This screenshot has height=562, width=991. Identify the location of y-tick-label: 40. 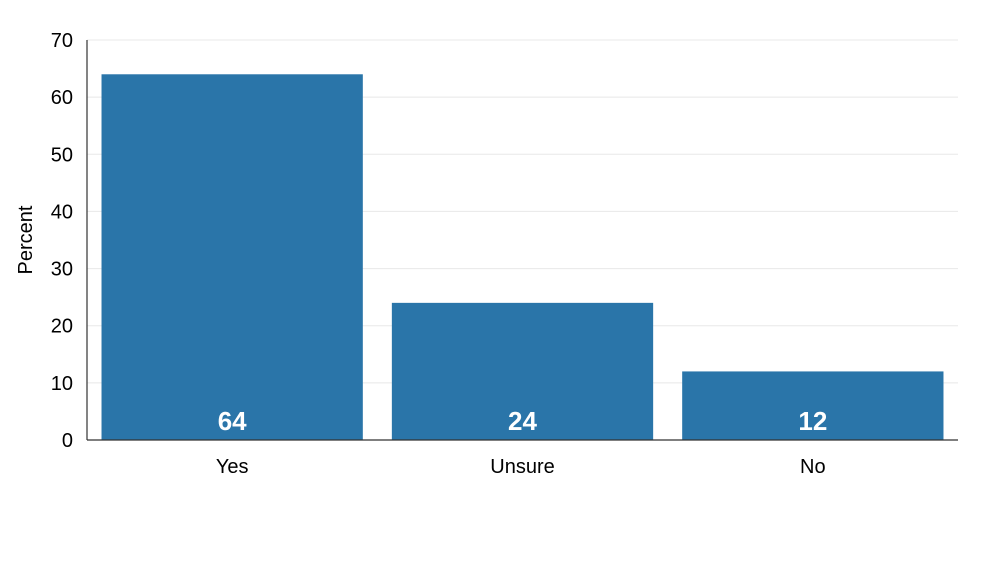
(62, 212).